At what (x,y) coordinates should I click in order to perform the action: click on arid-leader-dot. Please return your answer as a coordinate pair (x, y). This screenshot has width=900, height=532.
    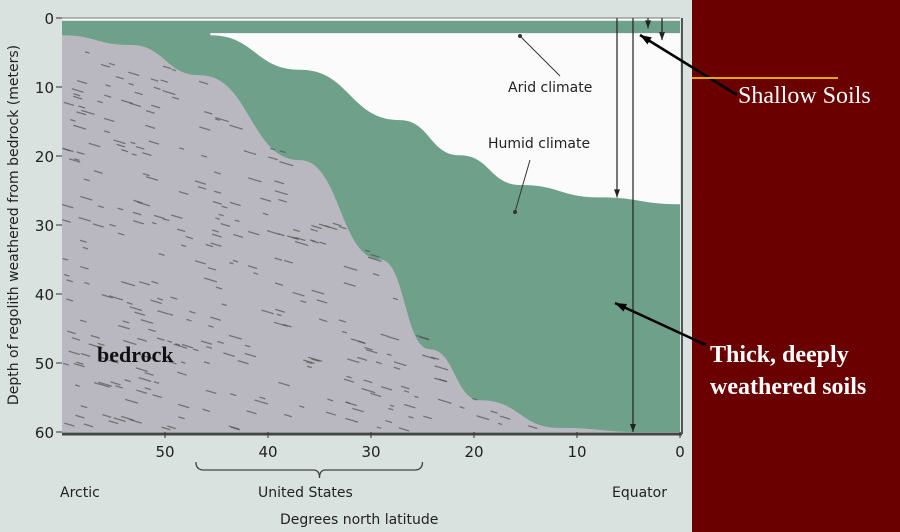
    Looking at the image, I should click on (520, 36).